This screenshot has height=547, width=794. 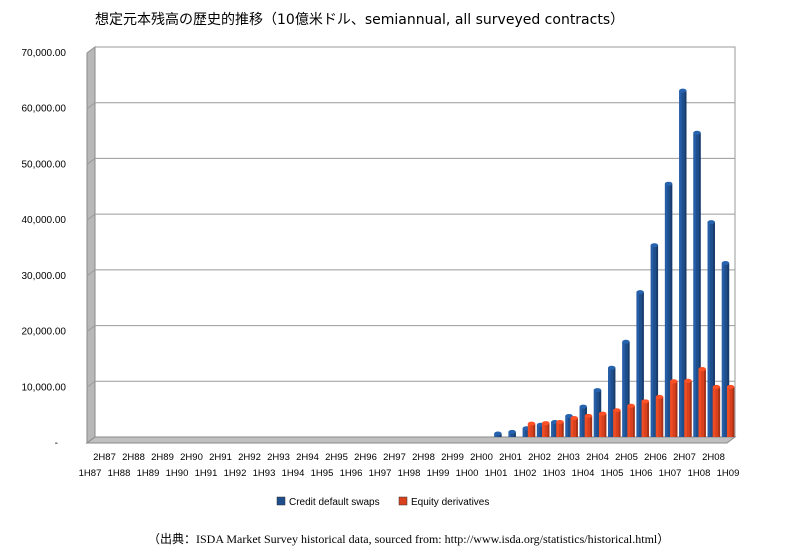 What do you see at coordinates (481, 457) in the screenshot?
I see `x-tick-label: 2H00` at bounding box center [481, 457].